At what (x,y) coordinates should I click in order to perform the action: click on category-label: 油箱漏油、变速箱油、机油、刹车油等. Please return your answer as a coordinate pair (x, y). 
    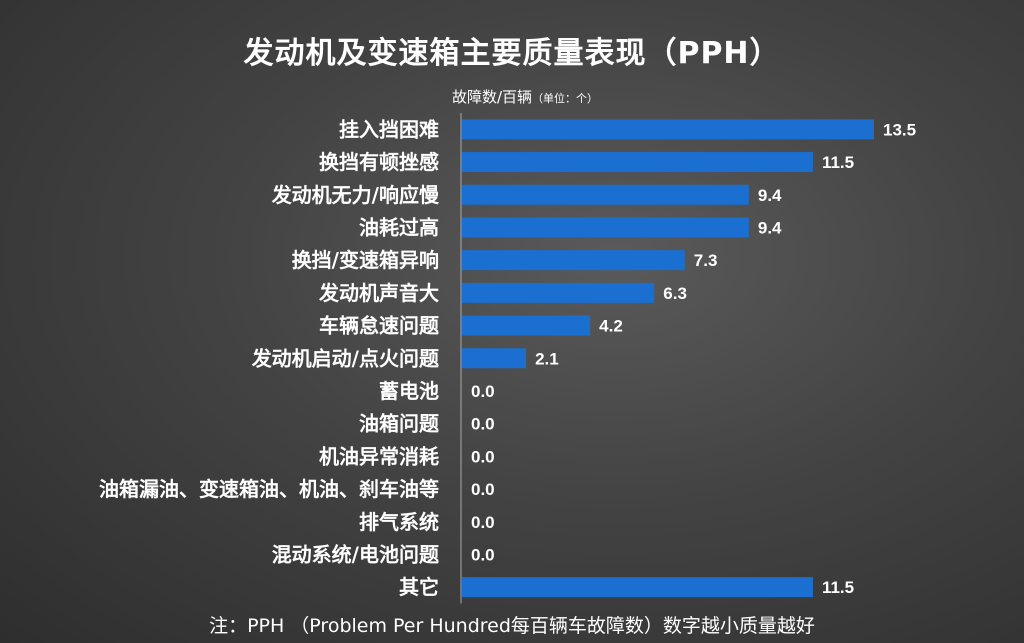
    Looking at the image, I should click on (269, 489).